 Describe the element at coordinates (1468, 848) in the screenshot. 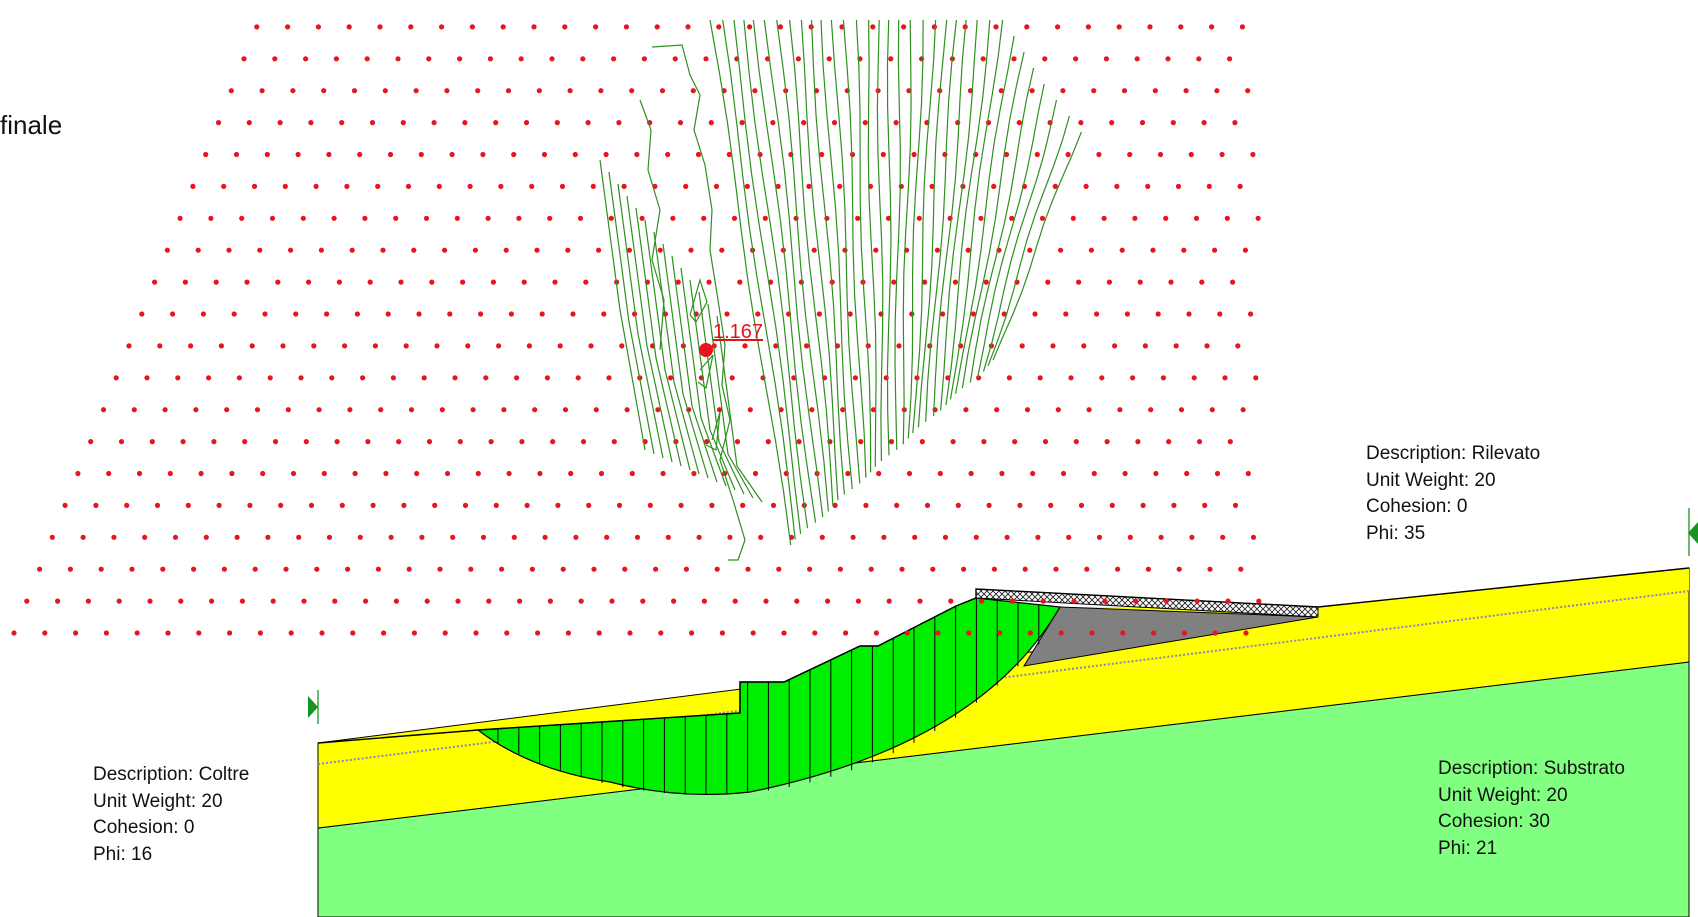

I see `material-phi: Phi: 21` at that location.